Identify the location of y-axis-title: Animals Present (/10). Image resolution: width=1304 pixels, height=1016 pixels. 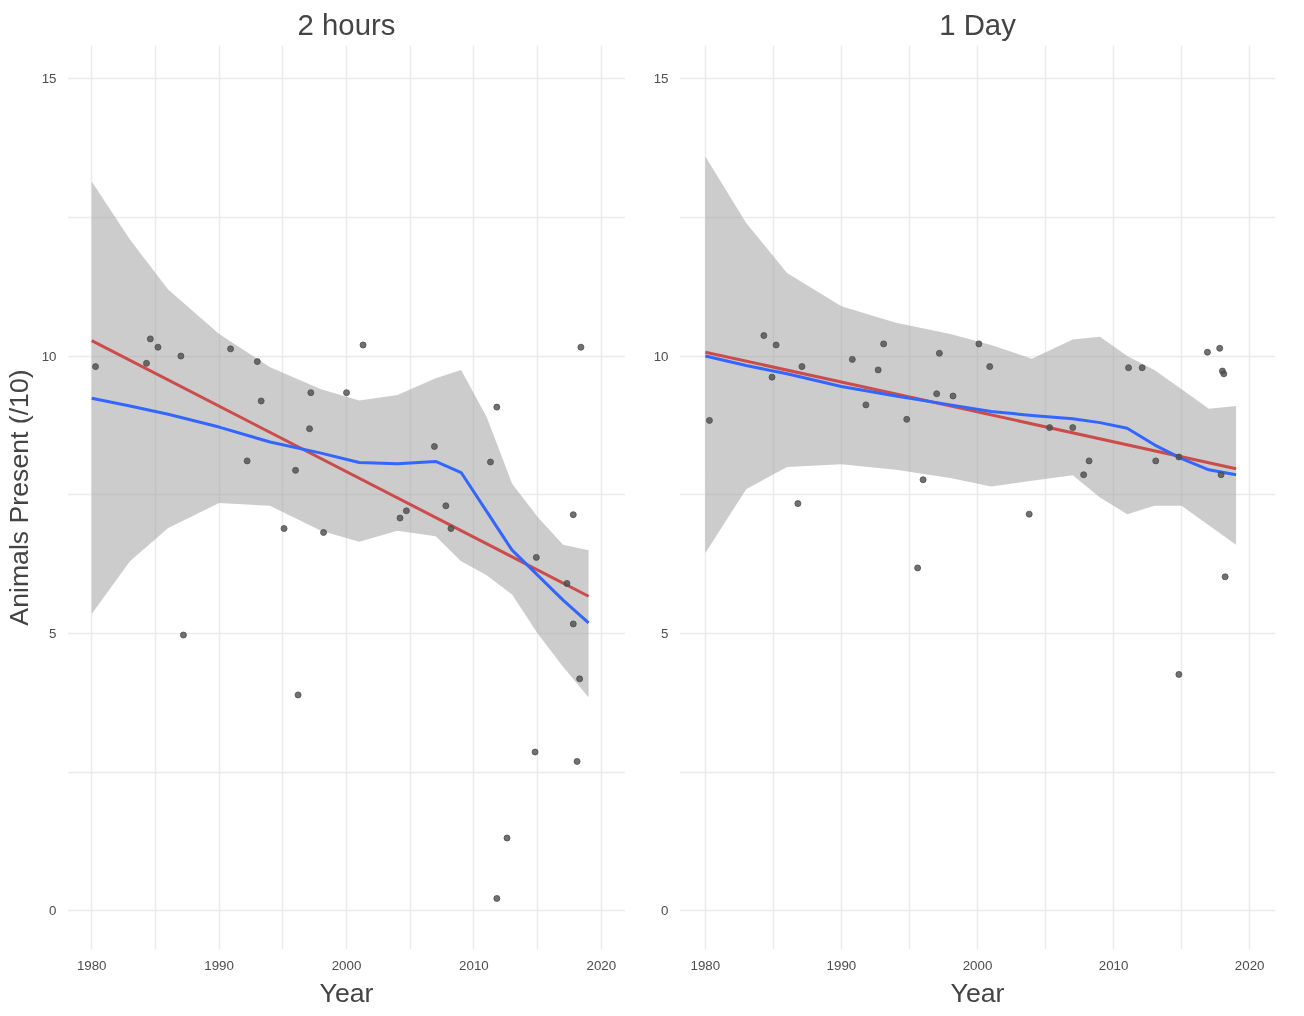
(18, 497).